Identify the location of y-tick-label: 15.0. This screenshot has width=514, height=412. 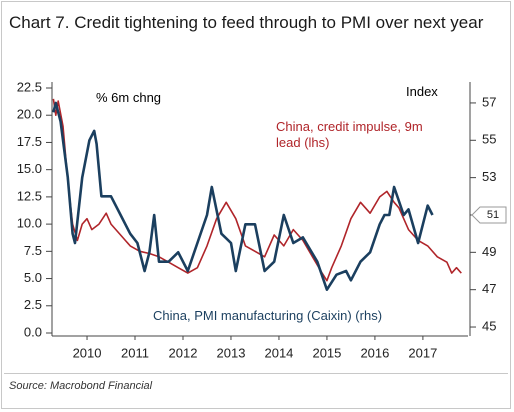
(29, 168).